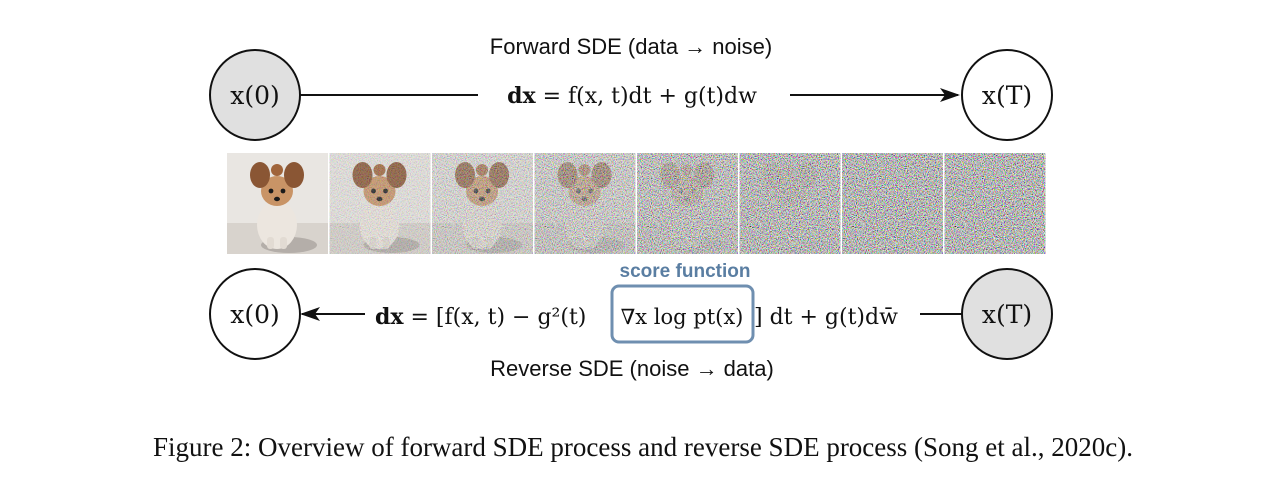 Image resolution: width=1286 pixels, height=501 pixels. I want to click on reverse-end-node: x(0), so click(255, 314).